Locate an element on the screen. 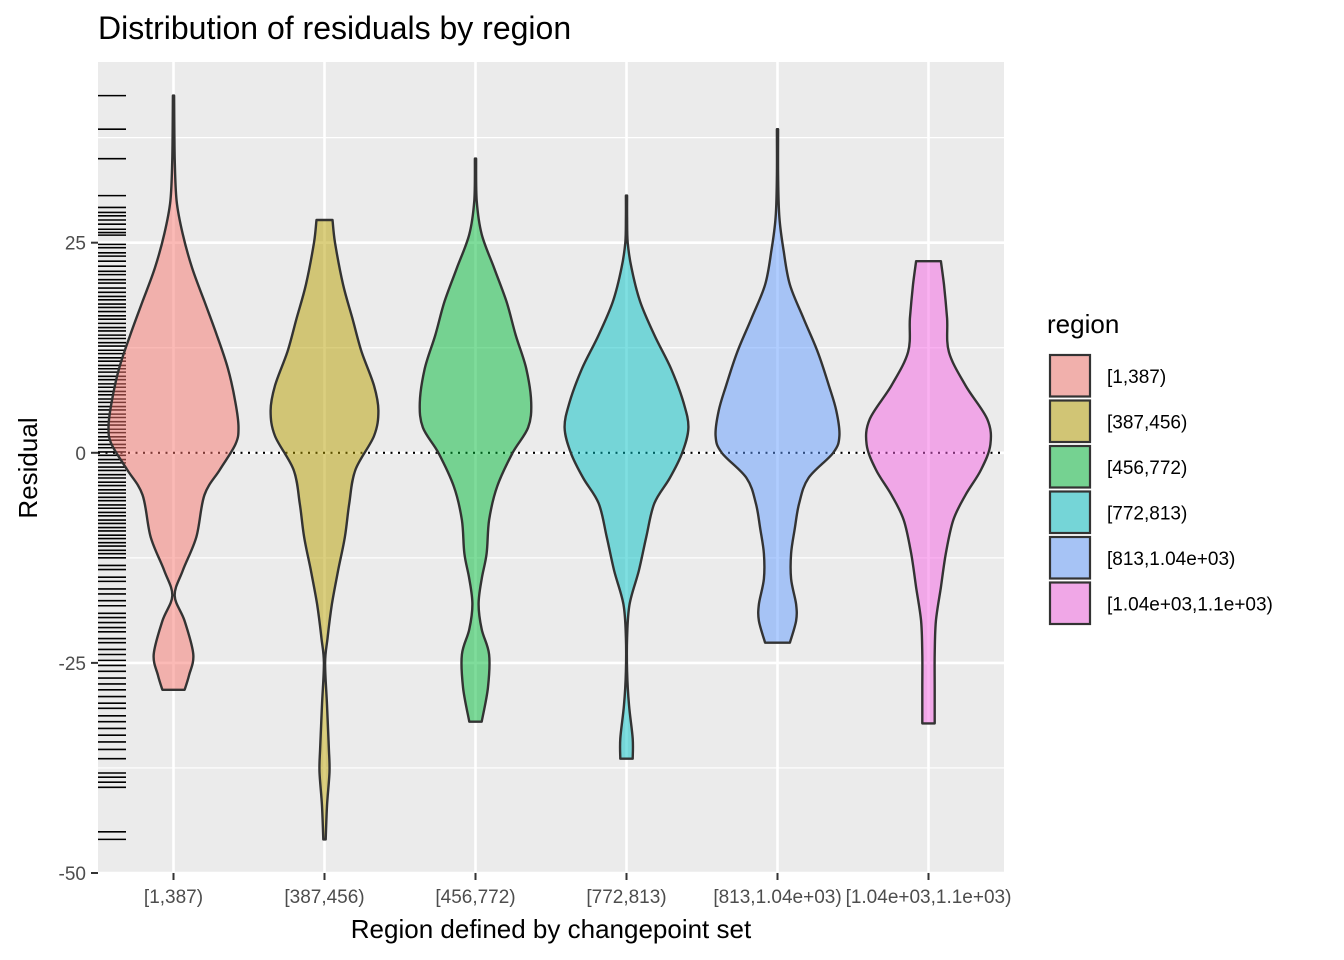 This screenshot has height=960, width=1344. legend-label: [772,813) is located at coordinates (1147, 513).